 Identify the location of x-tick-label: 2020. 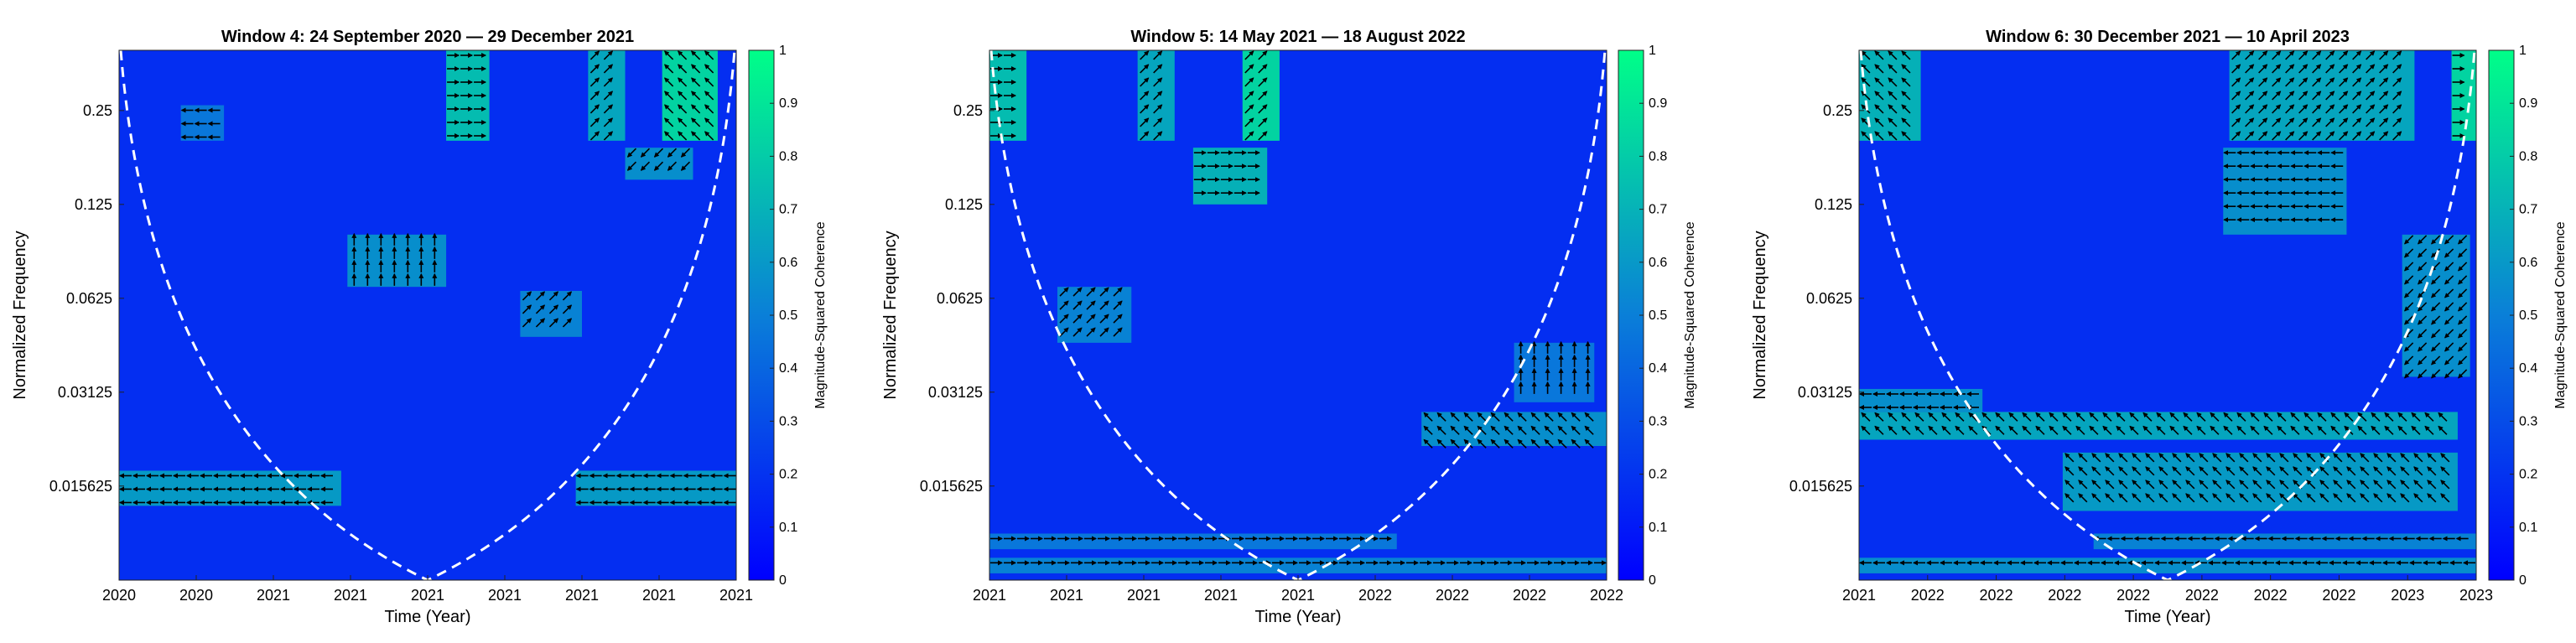
(119, 596).